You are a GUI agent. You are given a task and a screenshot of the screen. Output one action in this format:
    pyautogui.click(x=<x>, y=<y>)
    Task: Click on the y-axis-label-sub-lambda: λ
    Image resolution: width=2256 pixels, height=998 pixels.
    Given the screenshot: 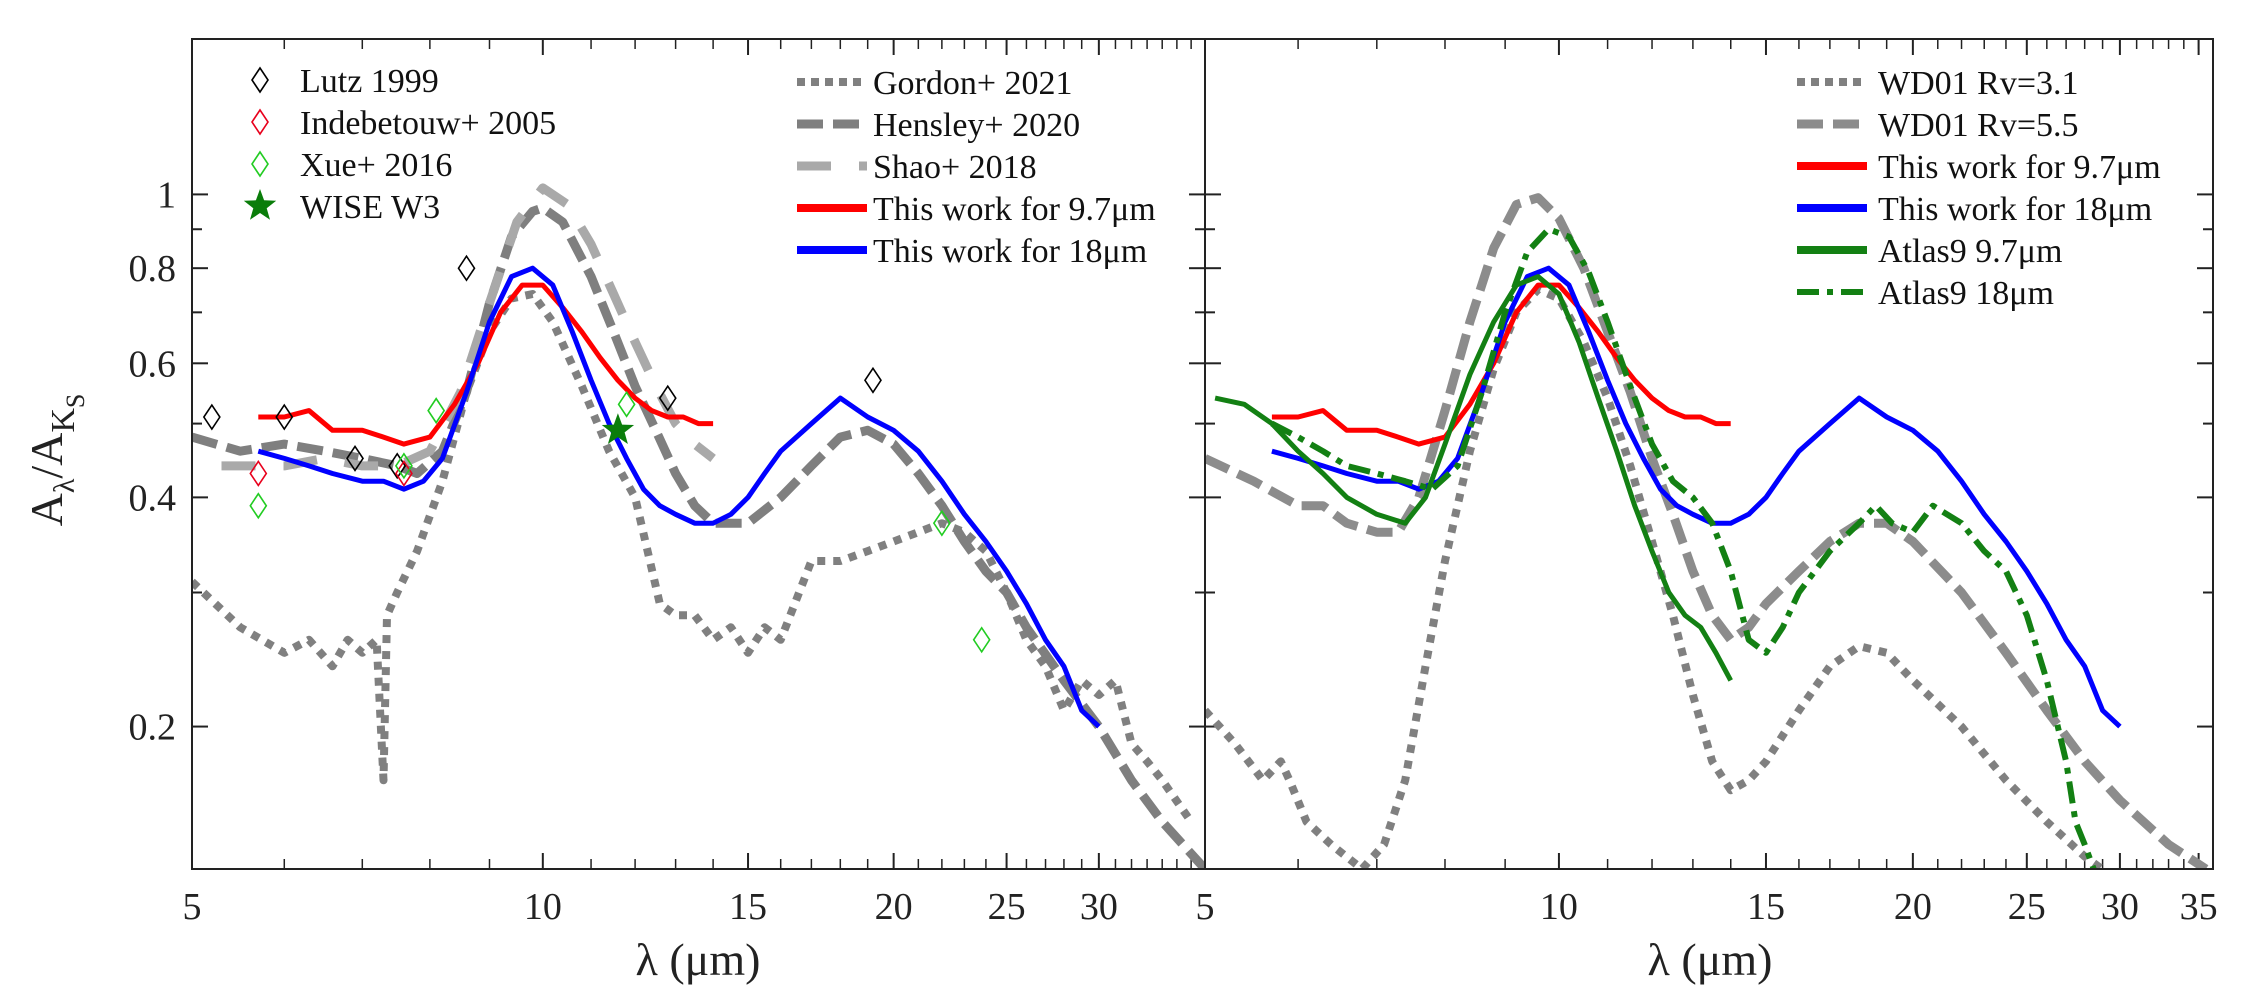 What is the action you would take?
    pyautogui.click(x=64, y=485)
    